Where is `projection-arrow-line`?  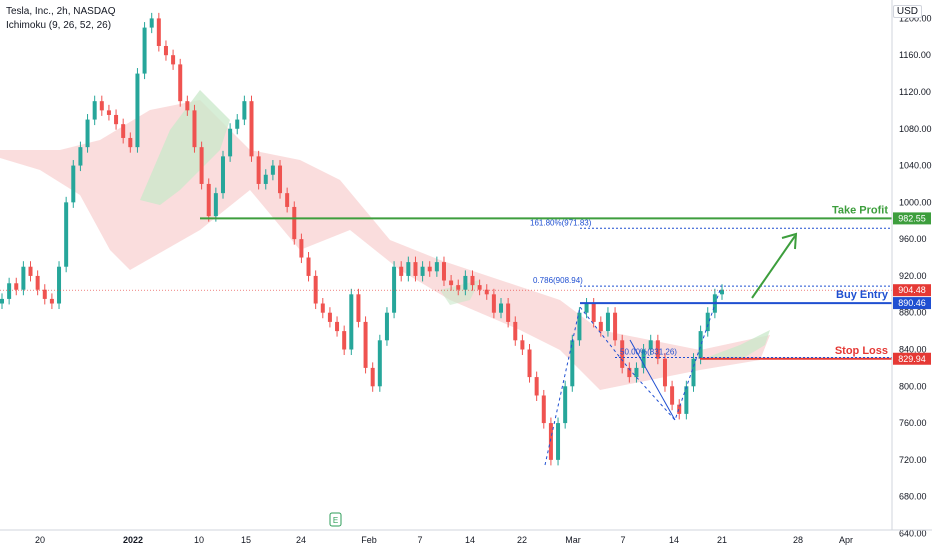
projection-arrow-line is located at coordinates (773, 267).